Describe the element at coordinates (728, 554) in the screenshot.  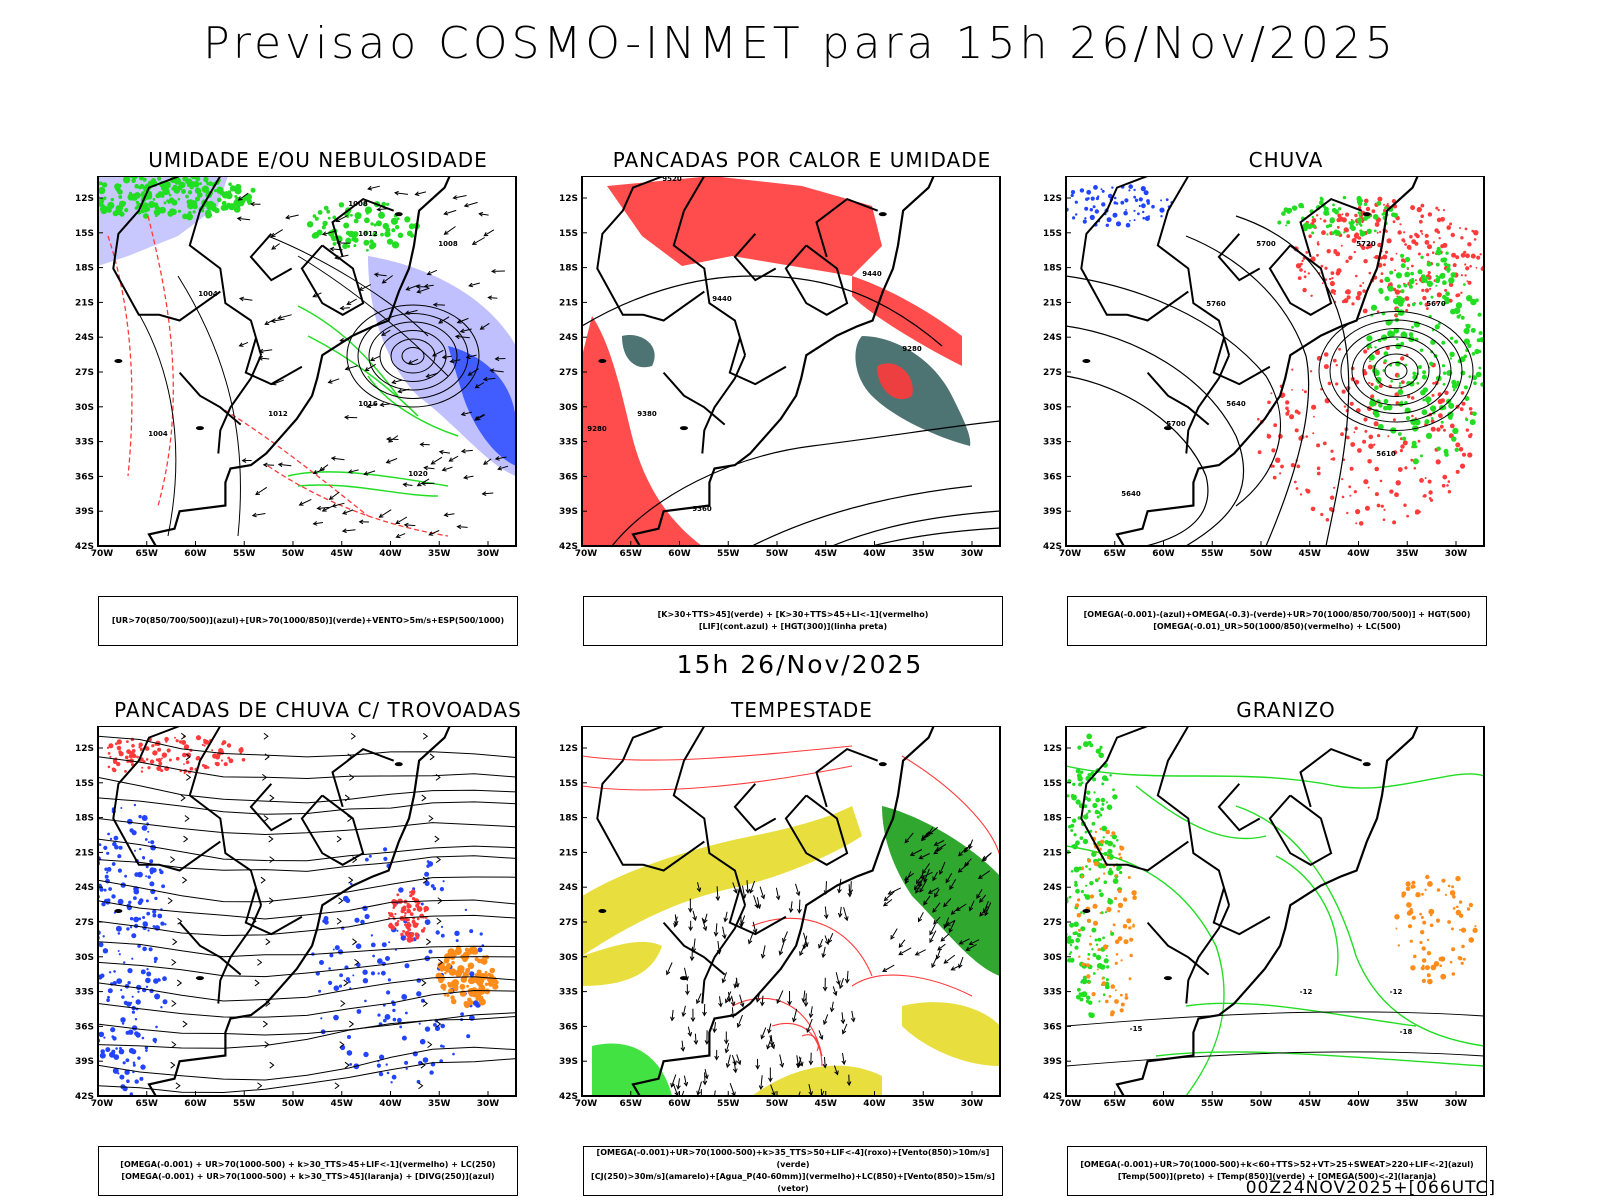
I see `lon-tick-label: 55W` at that location.